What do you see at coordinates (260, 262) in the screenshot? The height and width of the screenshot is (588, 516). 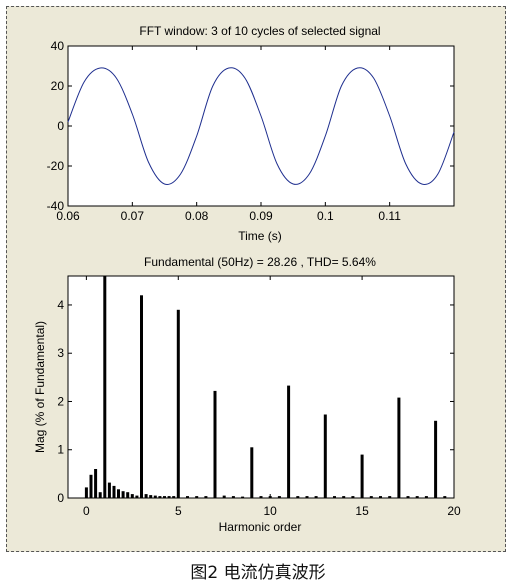 I see `bottom-chart-title: Fundamental (50Hz) = 28.26 , THD= 5.64%` at bounding box center [260, 262].